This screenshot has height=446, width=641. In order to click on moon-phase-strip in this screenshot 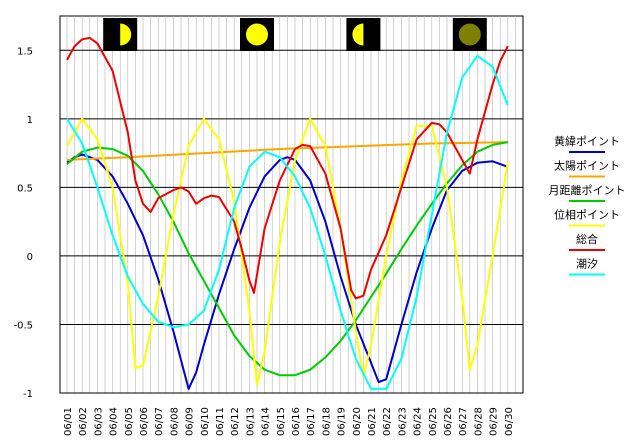, I will do `click(295, 34)`.